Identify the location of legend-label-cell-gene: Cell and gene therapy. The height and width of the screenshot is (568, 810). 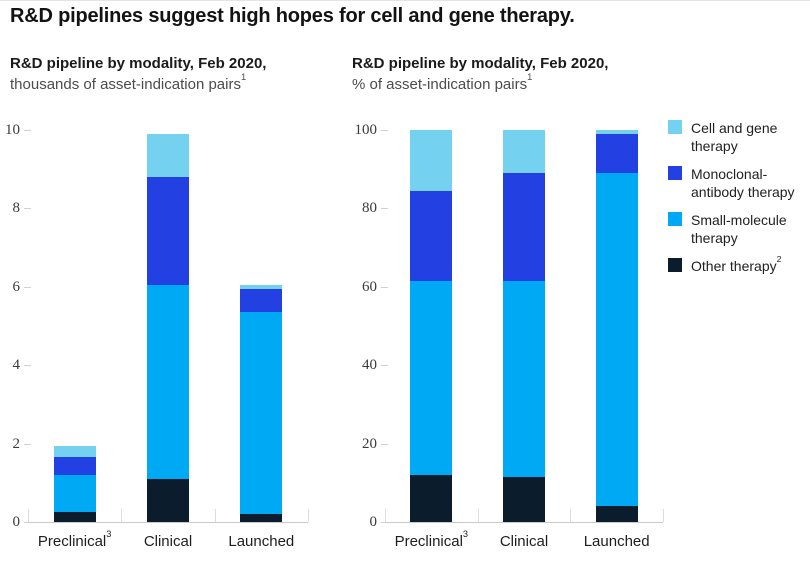
(734, 137).